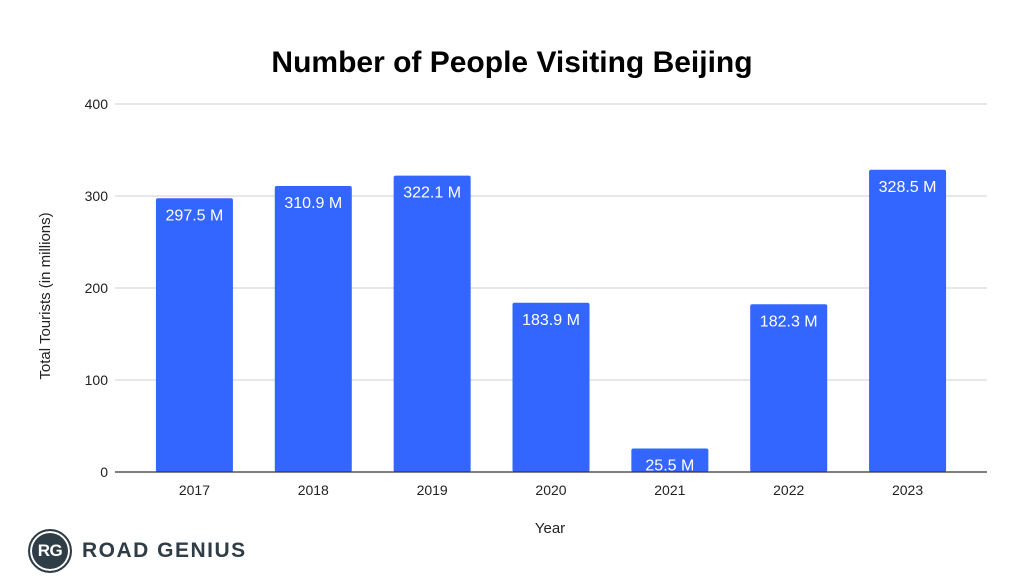 The height and width of the screenshot is (582, 1024). I want to click on road-genius-logo: RG ROAD GENIUS, so click(137, 551).